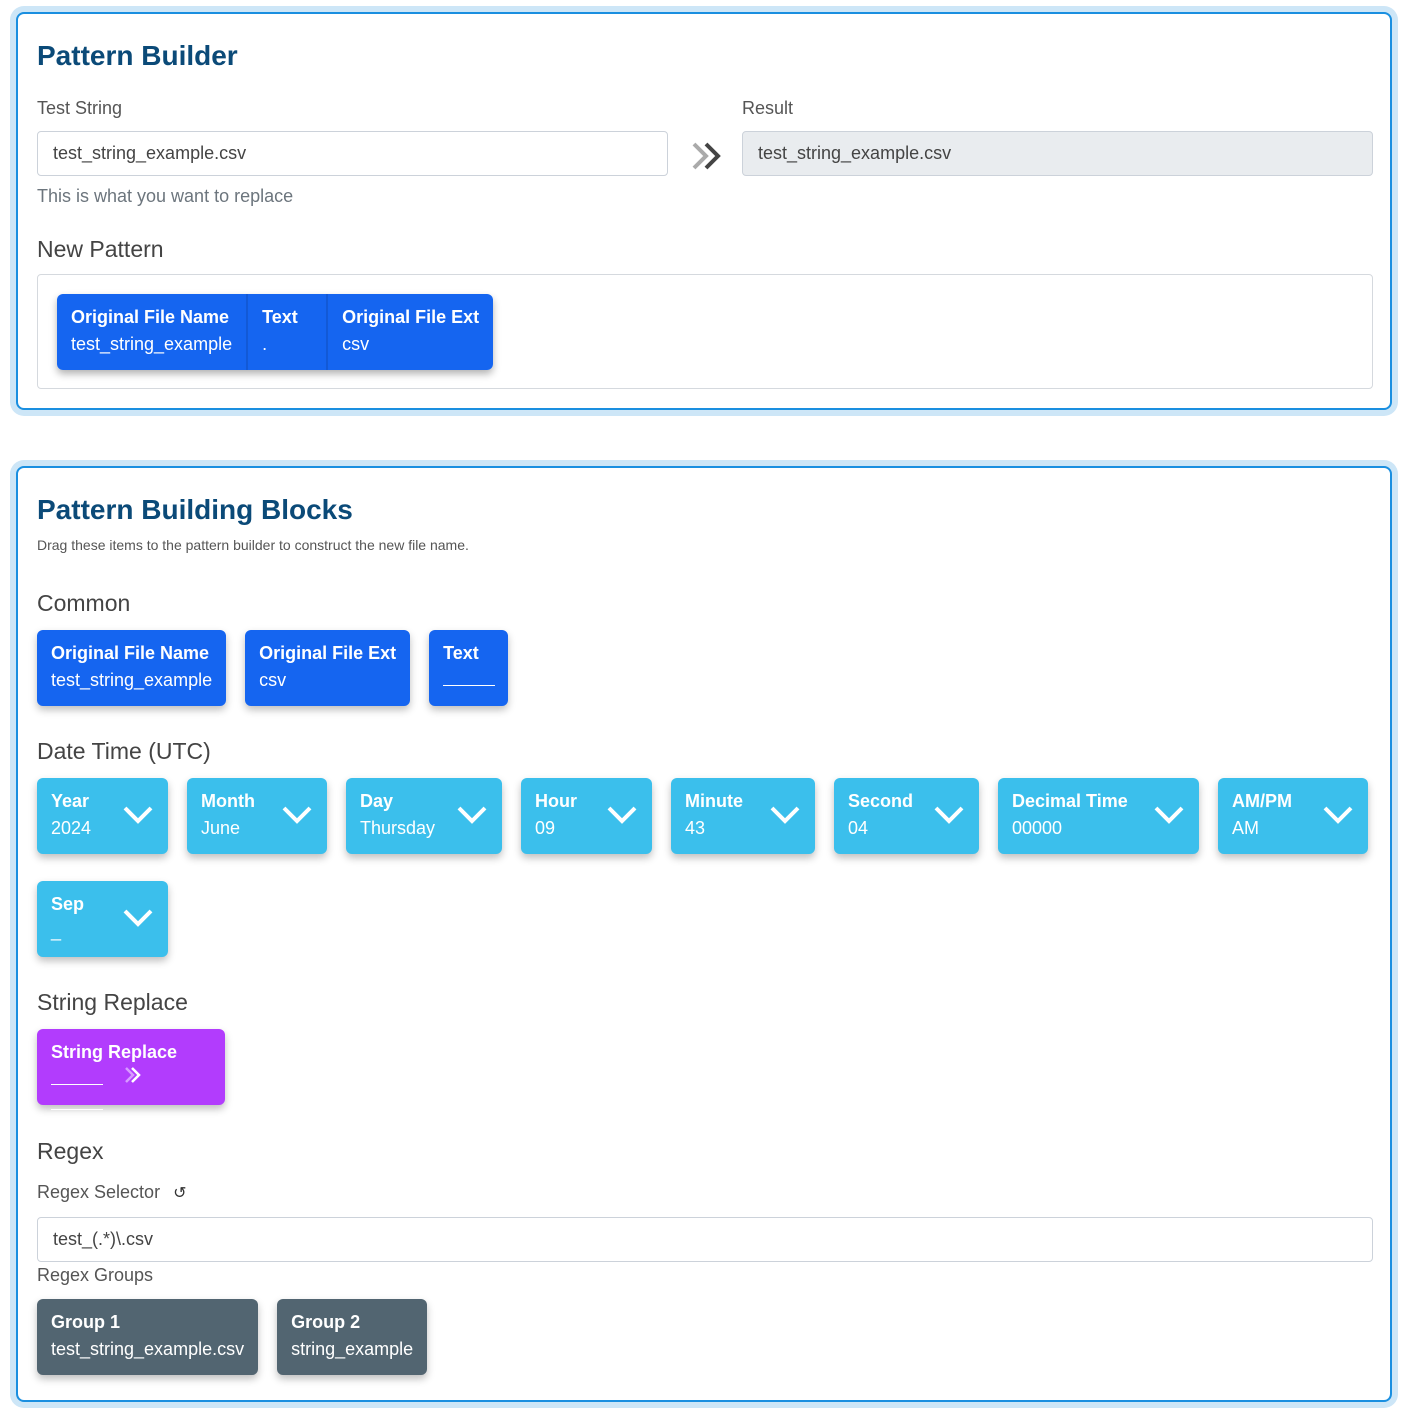 The height and width of the screenshot is (1418, 1404). What do you see at coordinates (70, 801) in the screenshot?
I see `block-title: Year` at bounding box center [70, 801].